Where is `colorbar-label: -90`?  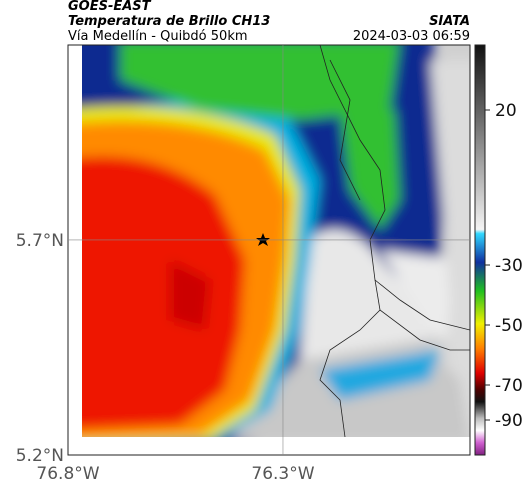 colorbar-label: -90 is located at coordinates (509, 421).